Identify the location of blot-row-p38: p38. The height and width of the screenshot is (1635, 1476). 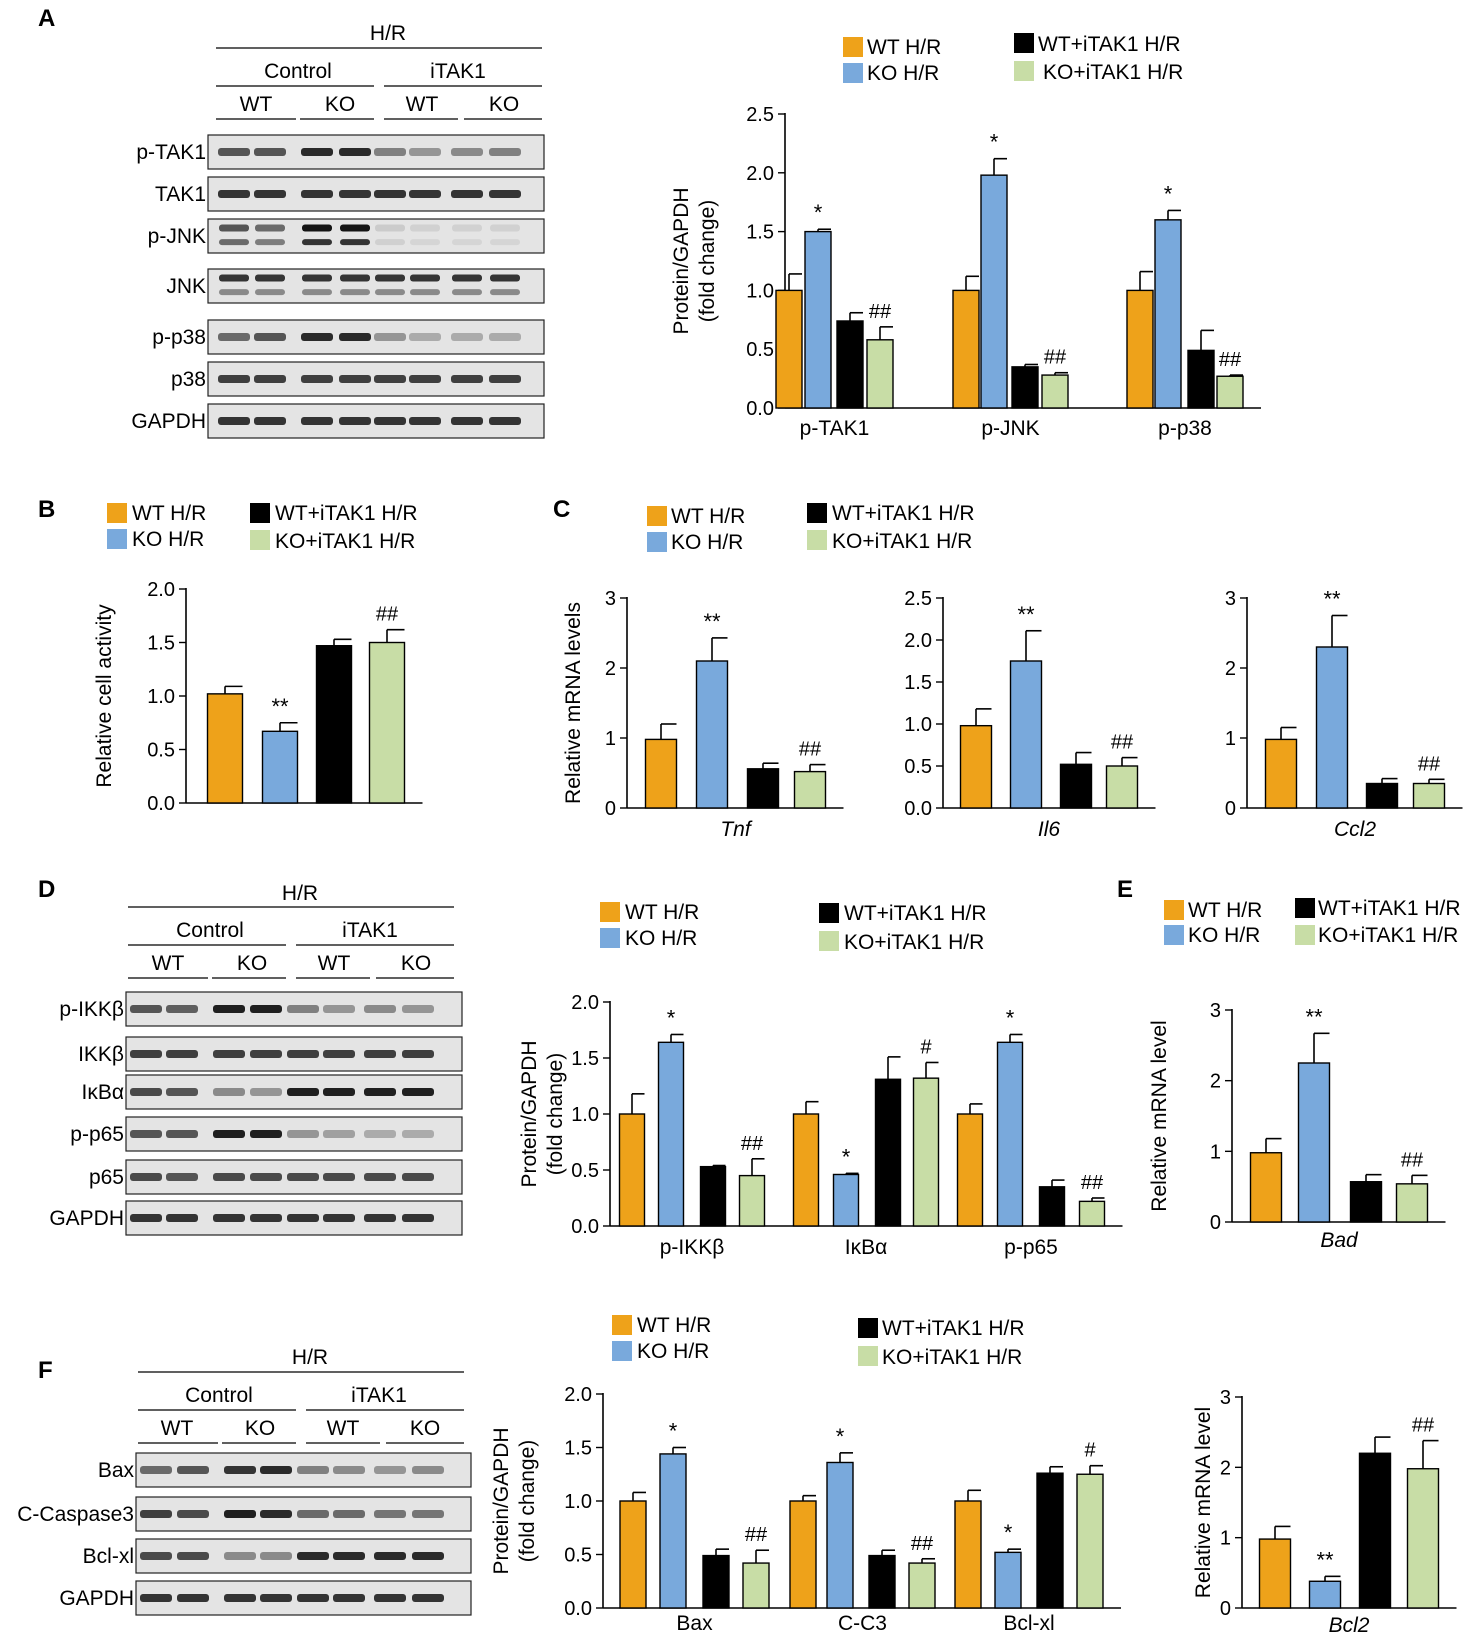
(358, 379).